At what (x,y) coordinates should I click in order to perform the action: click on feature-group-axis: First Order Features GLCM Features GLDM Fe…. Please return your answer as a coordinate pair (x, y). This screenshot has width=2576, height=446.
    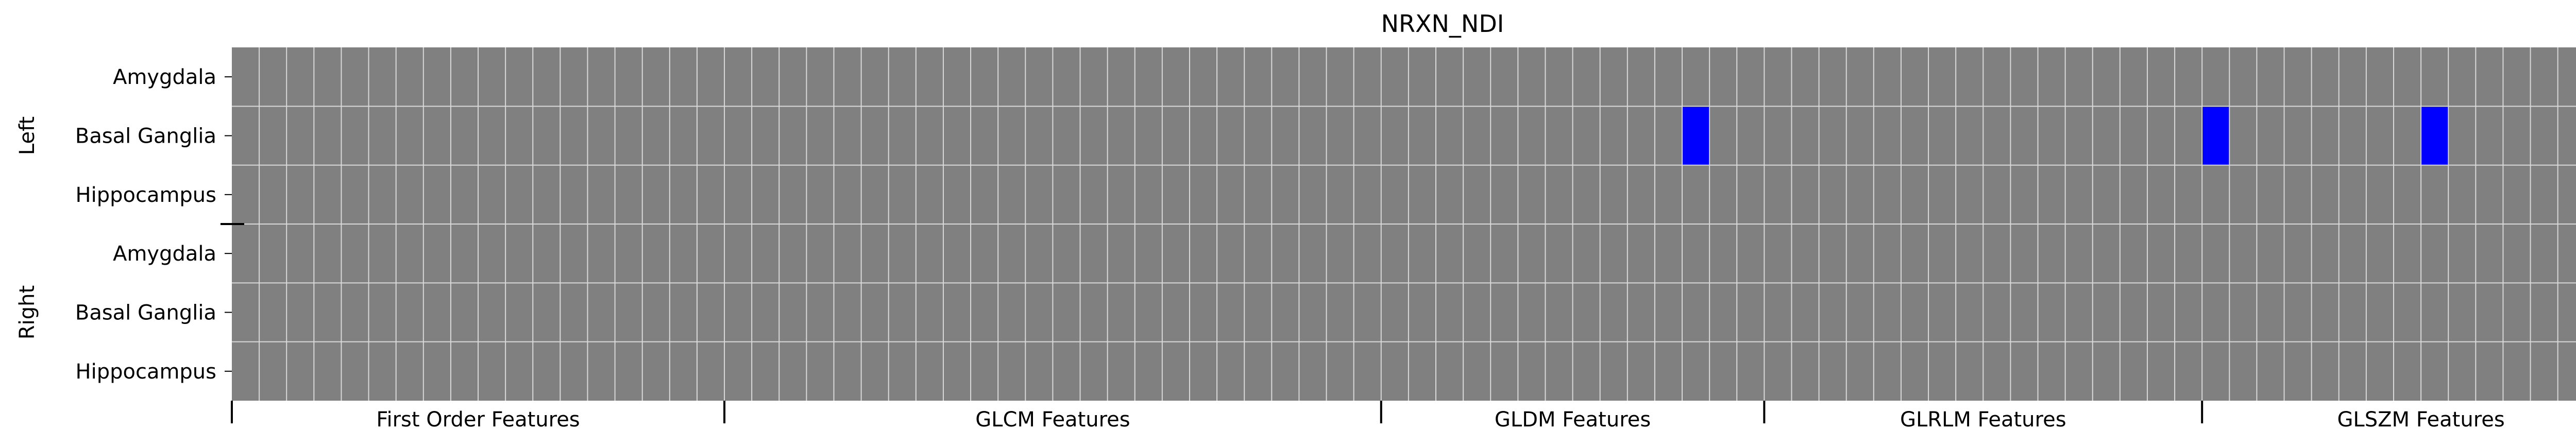
    Looking at the image, I should click on (1368, 416).